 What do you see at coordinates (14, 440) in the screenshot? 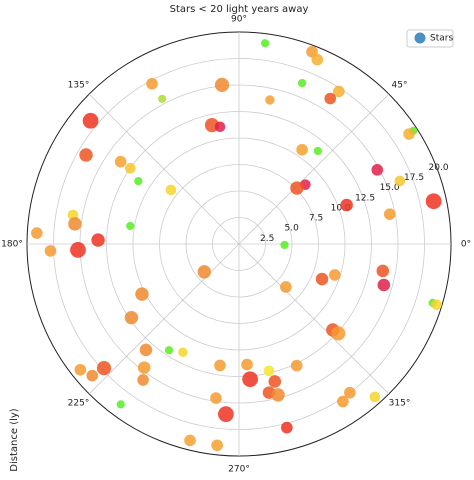
I see `y-axis-label: Distance (ly)` at bounding box center [14, 440].